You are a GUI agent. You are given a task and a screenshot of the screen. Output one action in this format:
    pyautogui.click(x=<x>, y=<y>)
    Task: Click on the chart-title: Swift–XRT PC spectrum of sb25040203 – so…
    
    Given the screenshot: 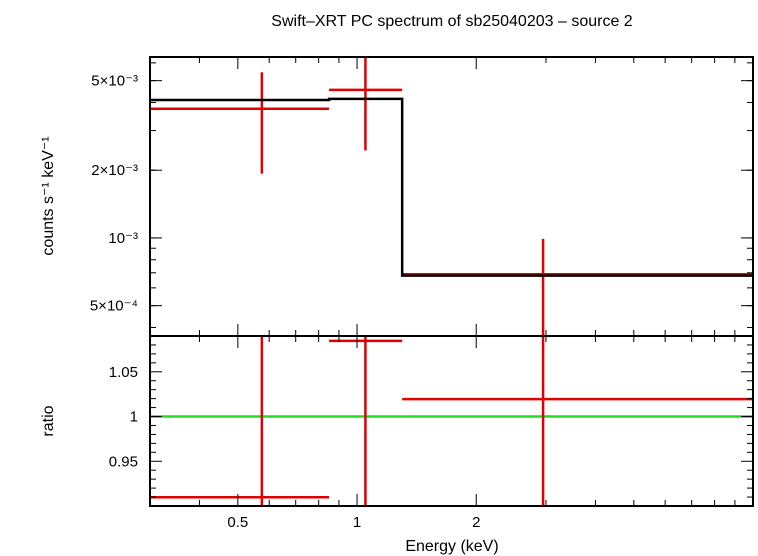 What is the action you would take?
    pyautogui.click(x=451, y=21)
    